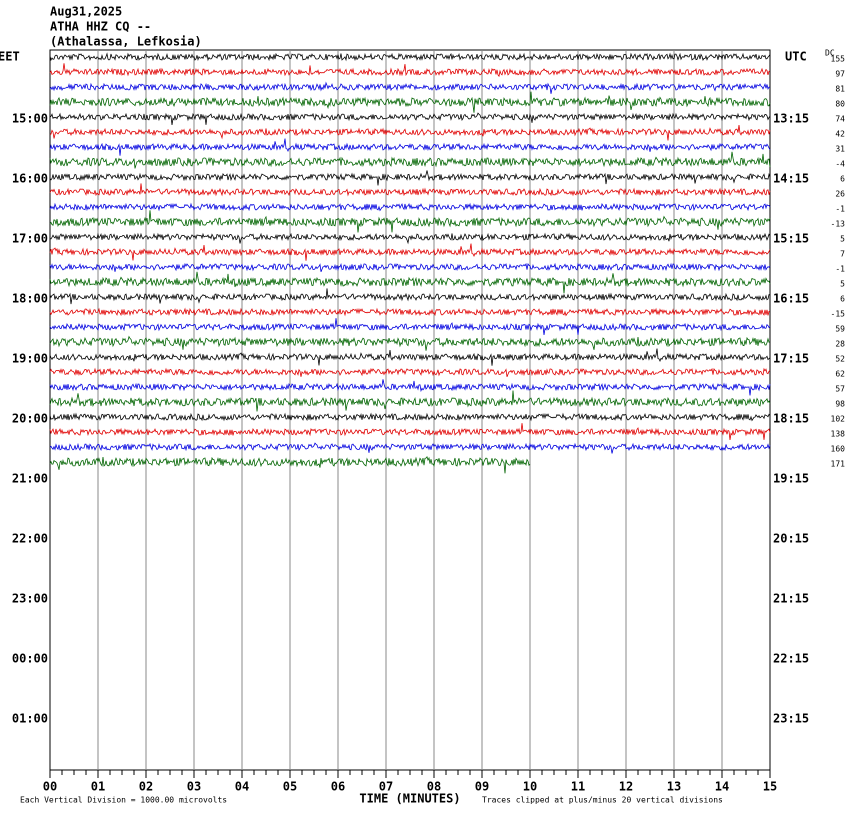  I want to click on left-hour-label: 23:00, so click(30, 599).